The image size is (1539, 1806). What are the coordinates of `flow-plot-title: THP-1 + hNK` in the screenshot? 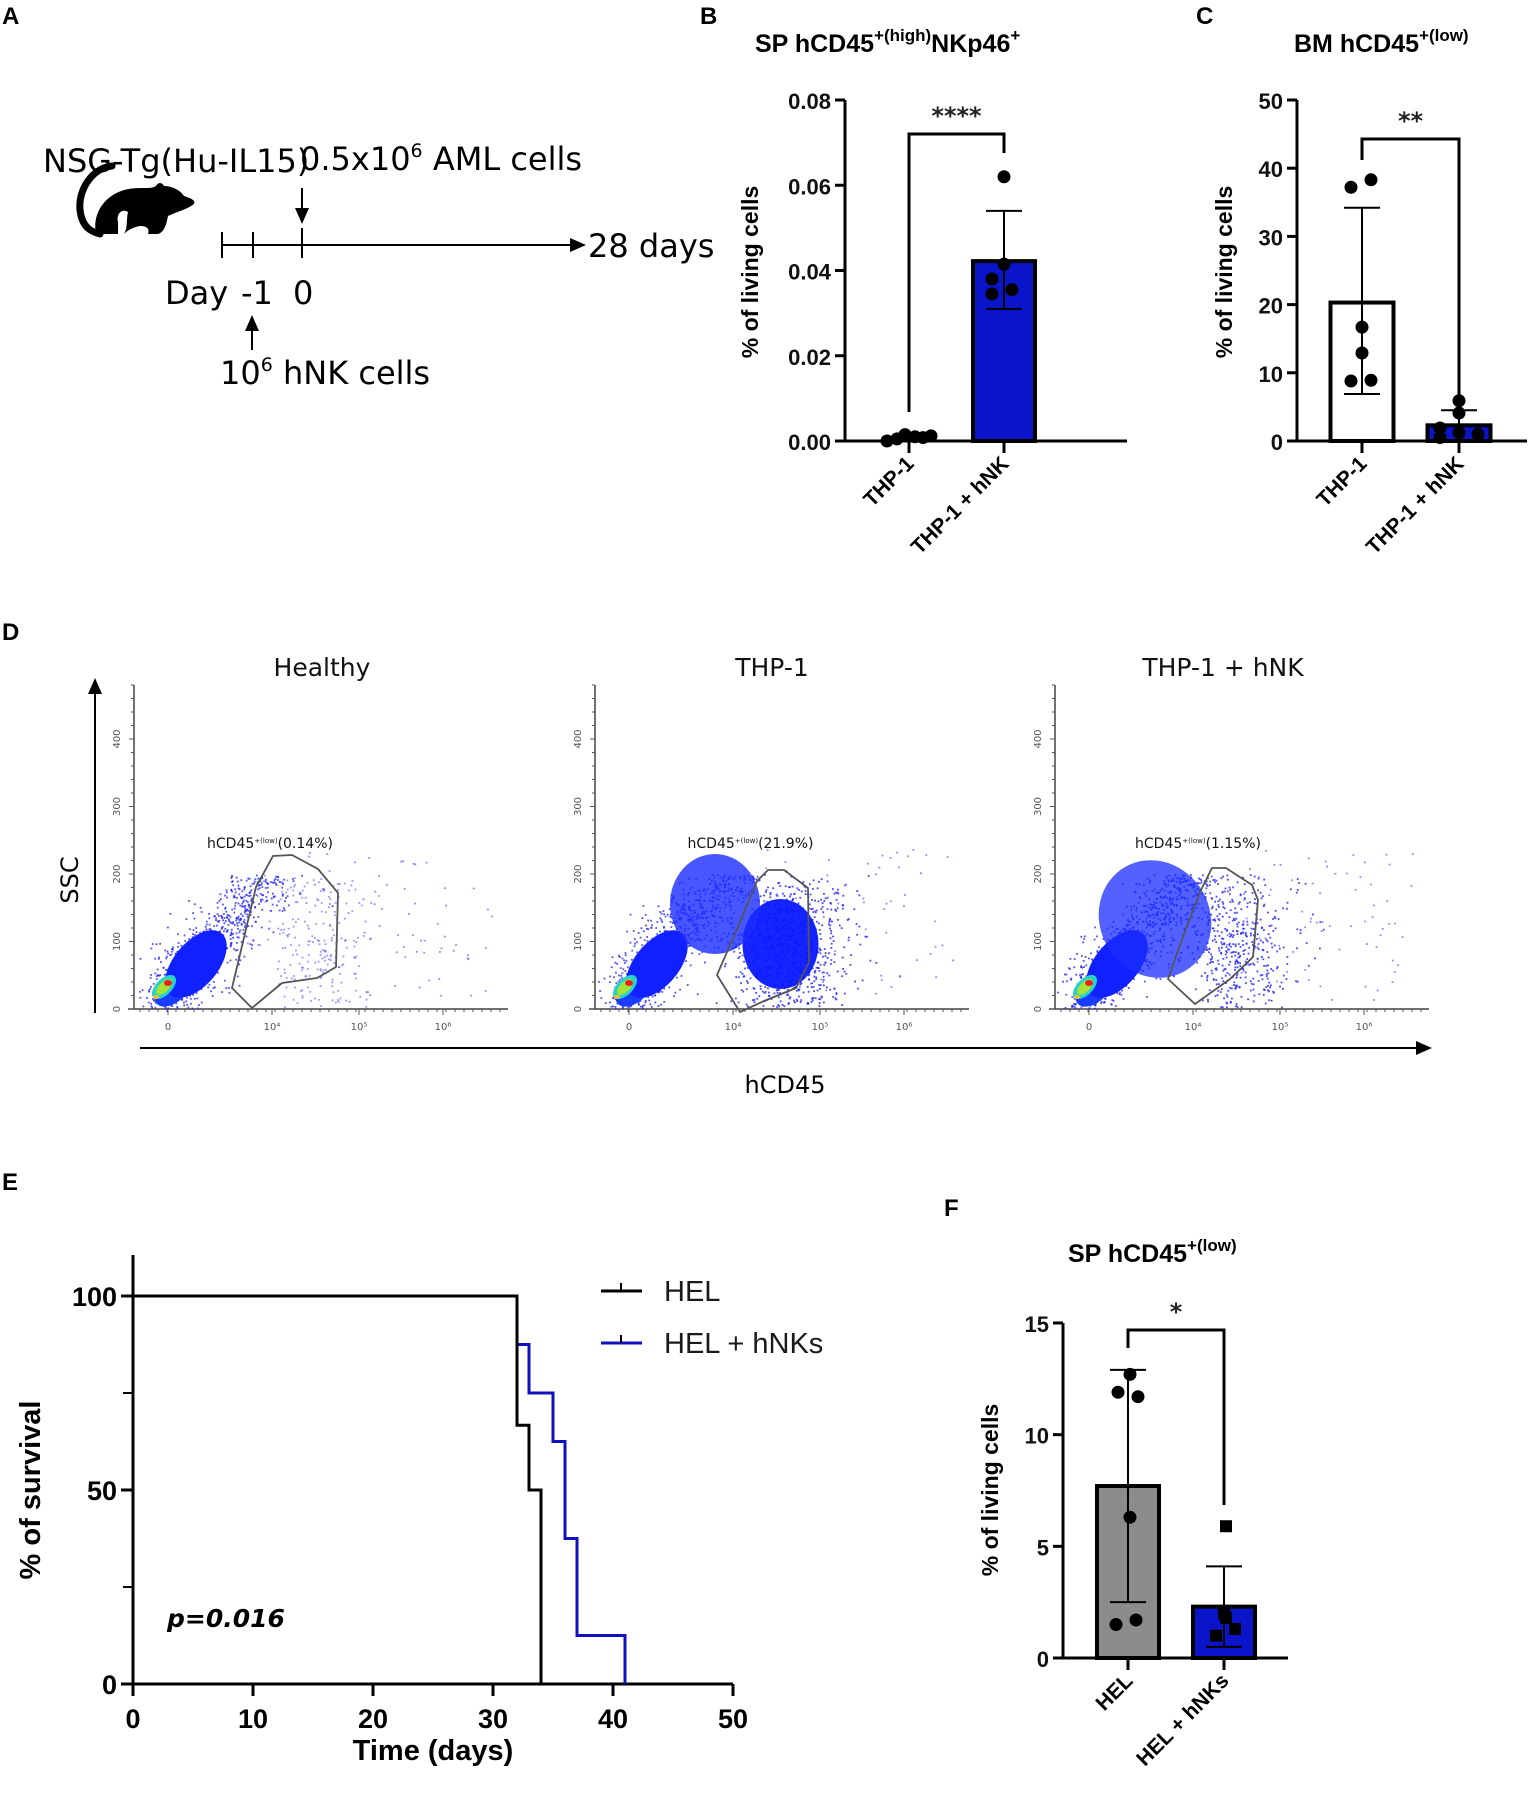 It's located at (1222, 667).